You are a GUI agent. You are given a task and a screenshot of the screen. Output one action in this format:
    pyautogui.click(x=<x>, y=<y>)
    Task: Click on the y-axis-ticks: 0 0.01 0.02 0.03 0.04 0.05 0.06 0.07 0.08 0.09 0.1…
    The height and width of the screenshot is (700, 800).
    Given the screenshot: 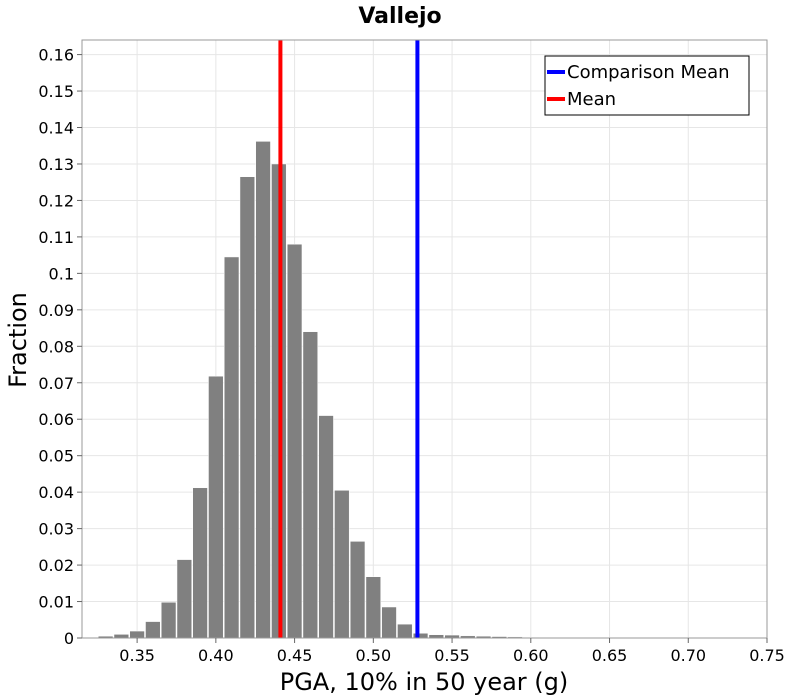 What is the action you would take?
    pyautogui.click(x=60, y=347)
    